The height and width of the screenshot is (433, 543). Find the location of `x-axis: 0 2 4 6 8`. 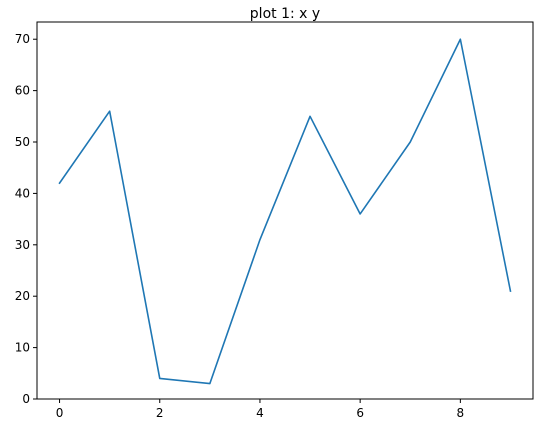

x-axis: 0 2 4 6 8 is located at coordinates (260, 409).